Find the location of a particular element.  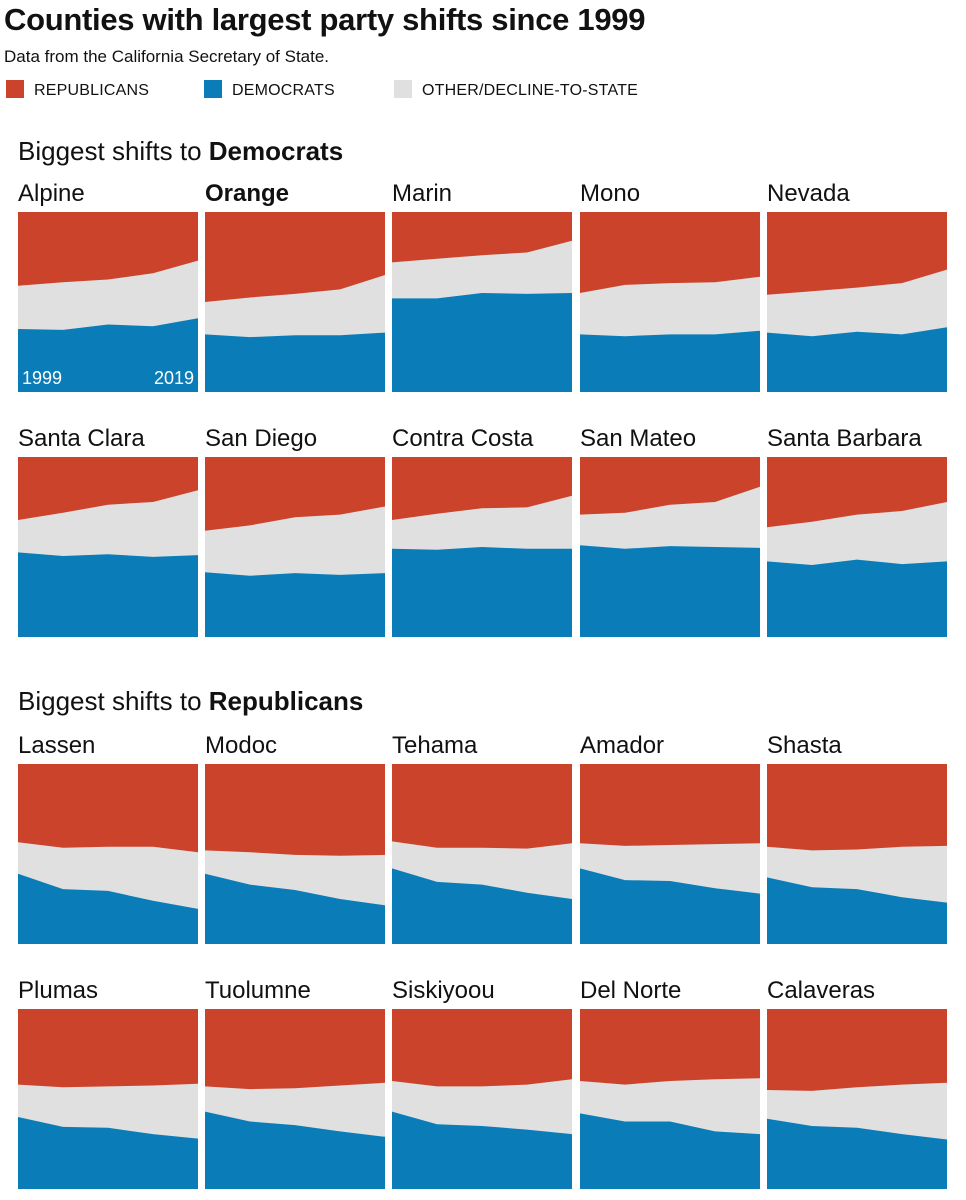

legend-label-republicans: REPUBLICANS is located at coordinates (92, 90).